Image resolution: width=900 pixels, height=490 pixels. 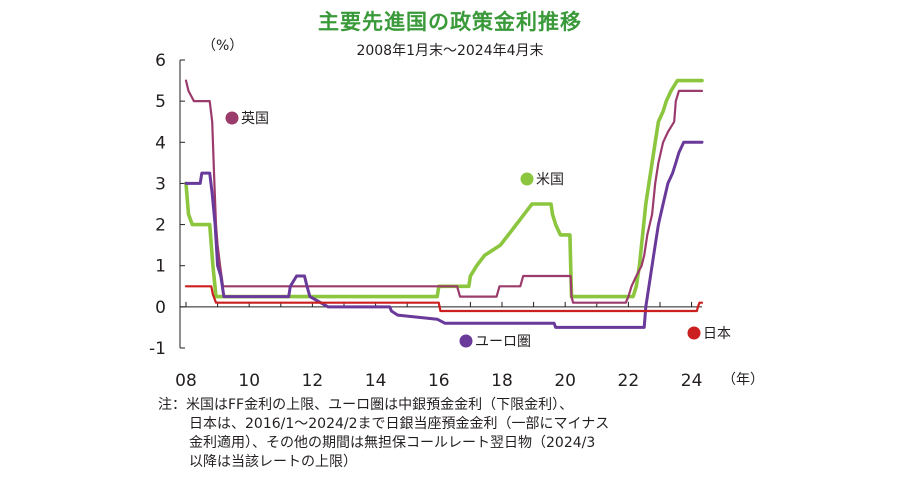 What do you see at coordinates (376, 381) in the screenshot?
I see `x-tick-label: 14` at bounding box center [376, 381].